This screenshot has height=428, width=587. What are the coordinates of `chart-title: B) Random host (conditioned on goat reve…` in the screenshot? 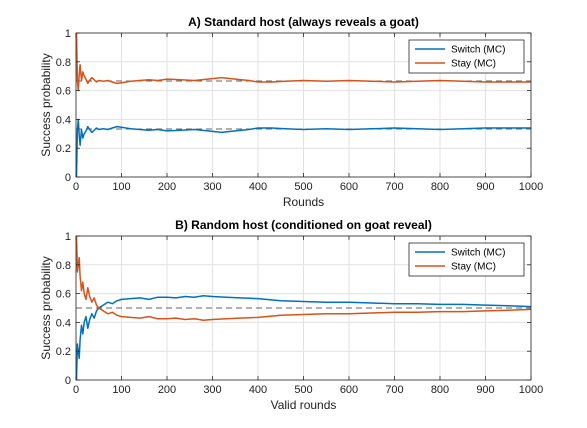 It's located at (303, 225).